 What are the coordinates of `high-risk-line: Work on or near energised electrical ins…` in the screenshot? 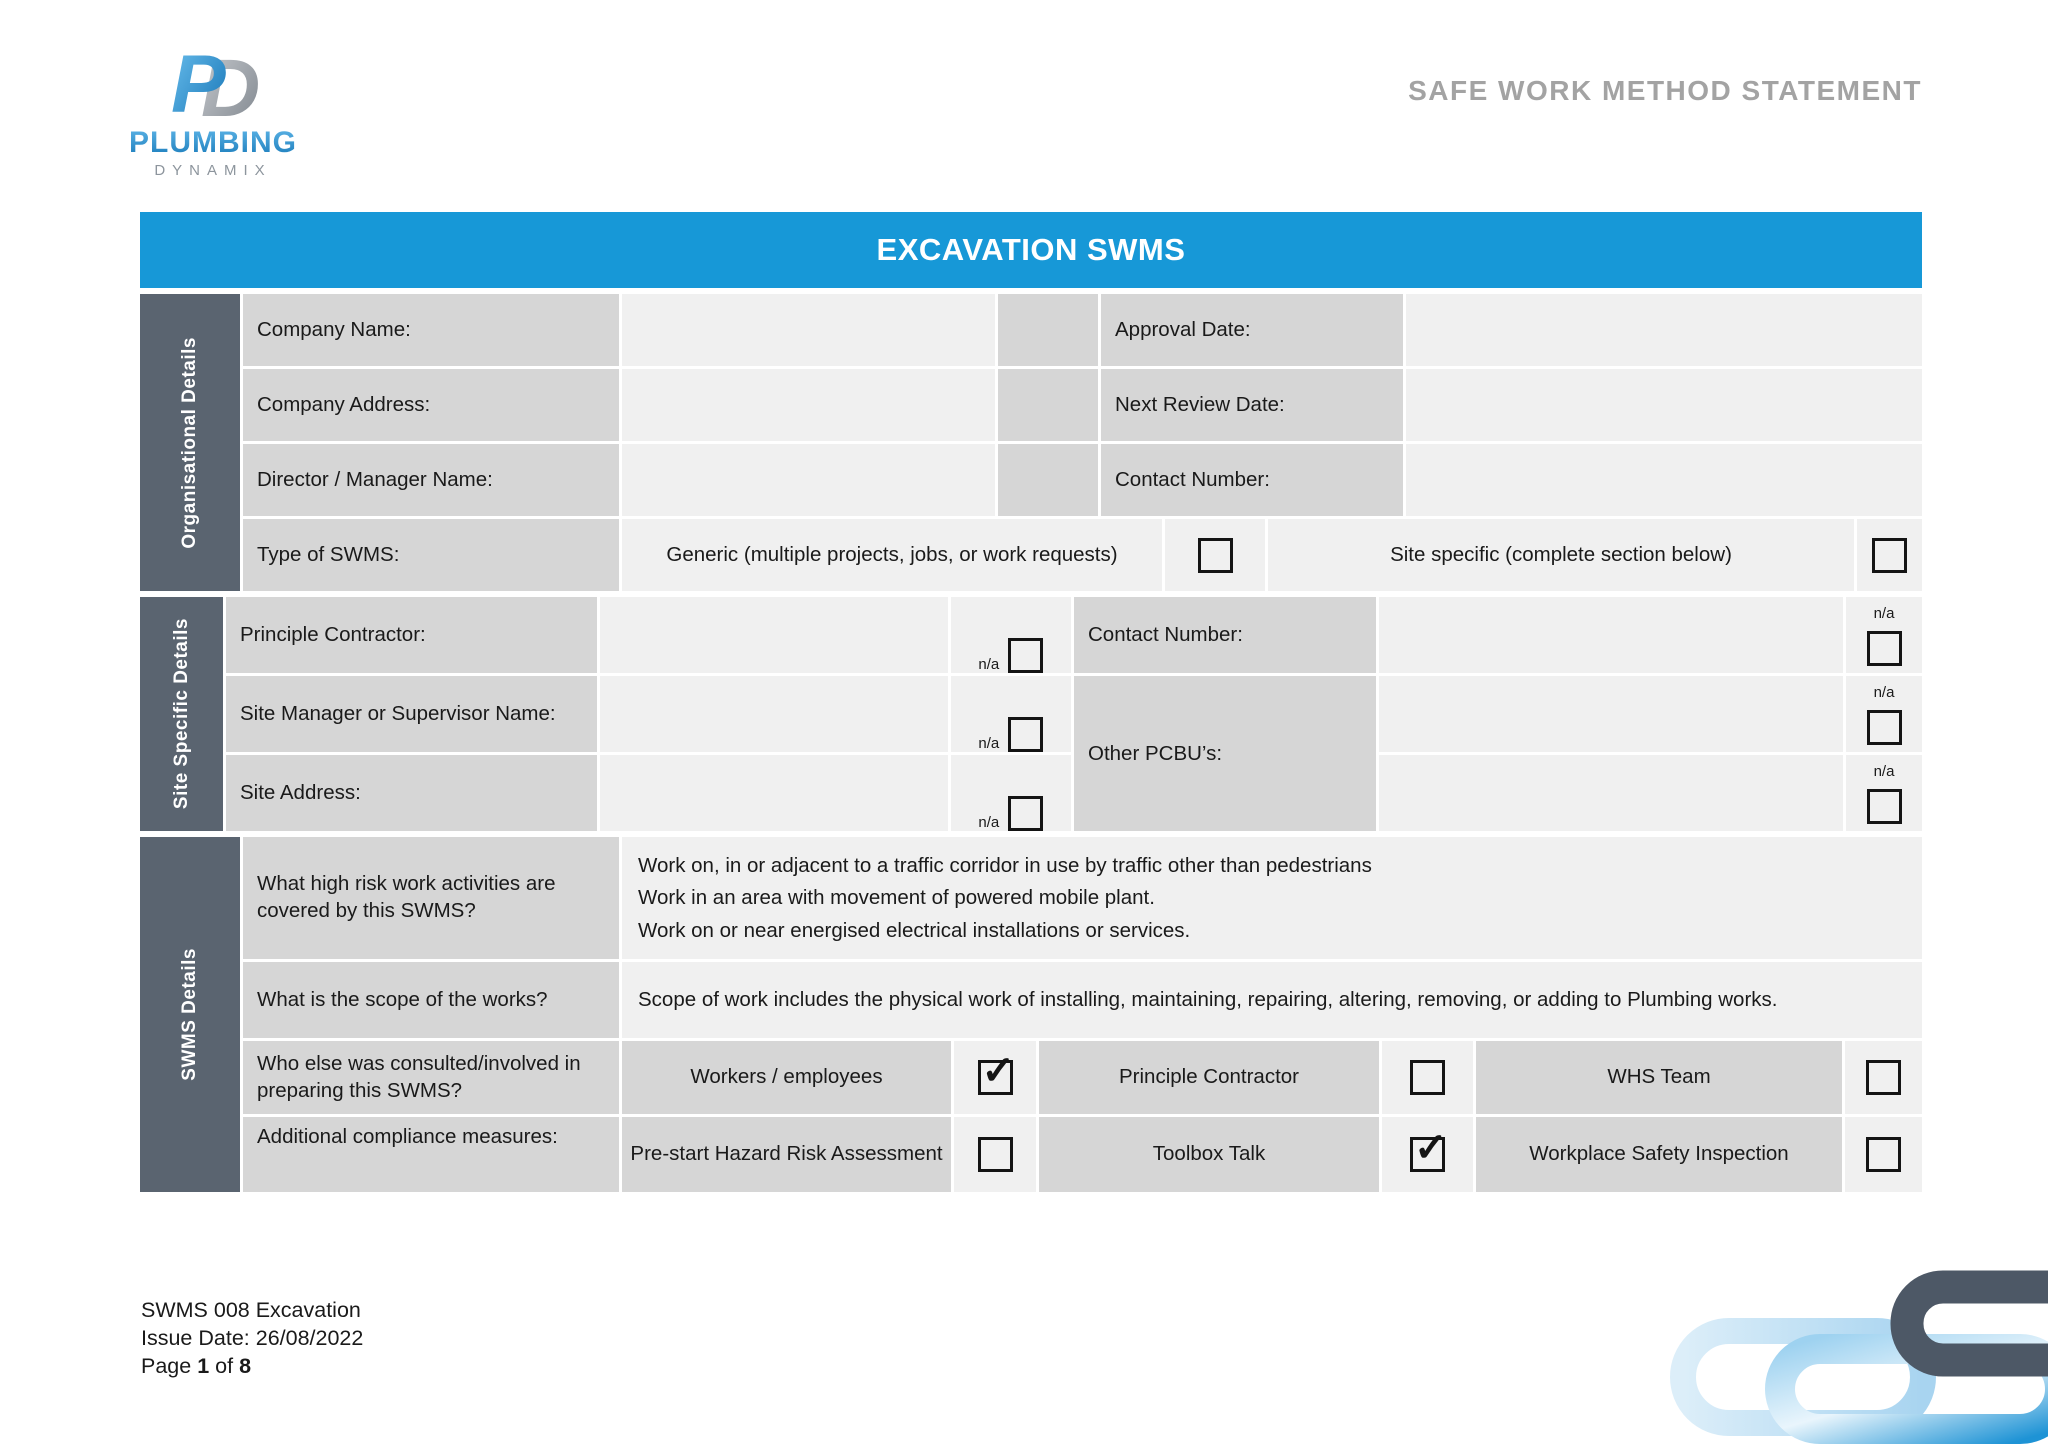 It's located at (914, 930).